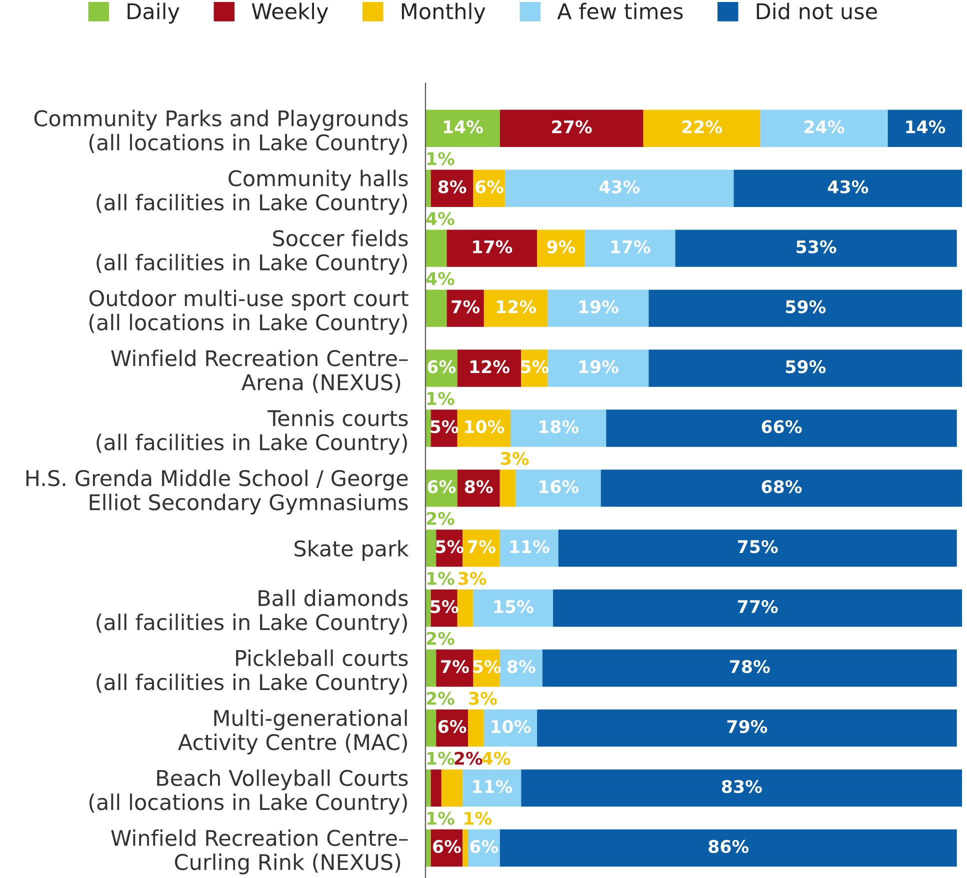  Describe the element at coordinates (252, 252) in the screenshot. I see `y-tick-label: Soccer fields (all facilities in Lake Country)` at that location.